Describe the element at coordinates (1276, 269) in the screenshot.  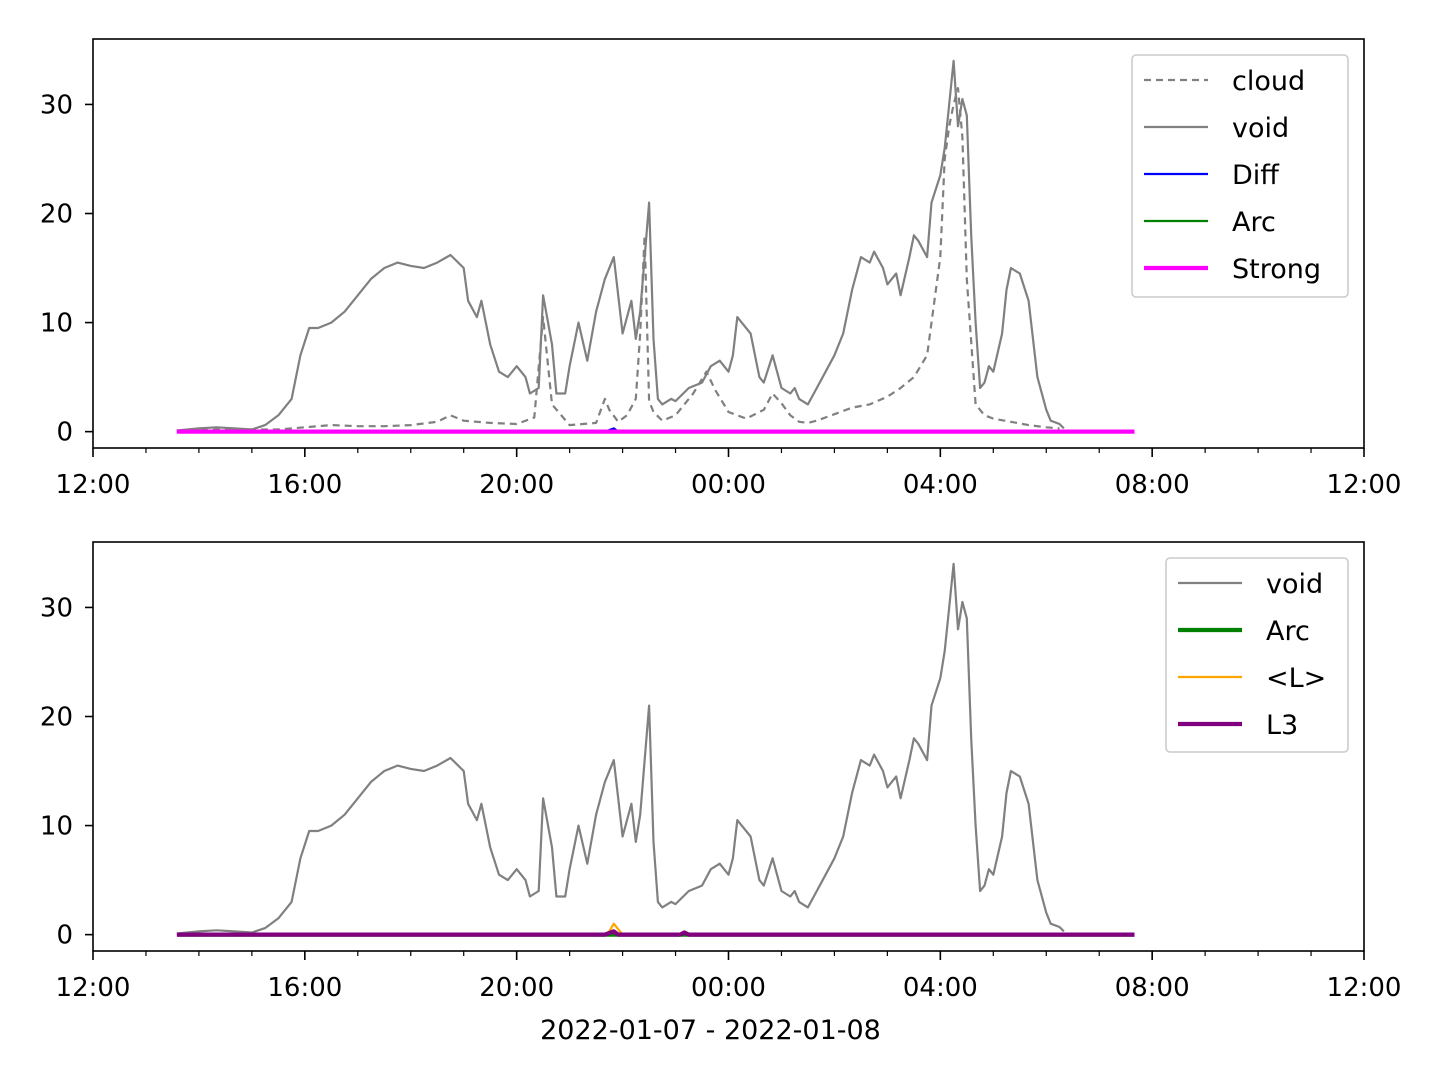
I see `legend-label: Strong` at that location.